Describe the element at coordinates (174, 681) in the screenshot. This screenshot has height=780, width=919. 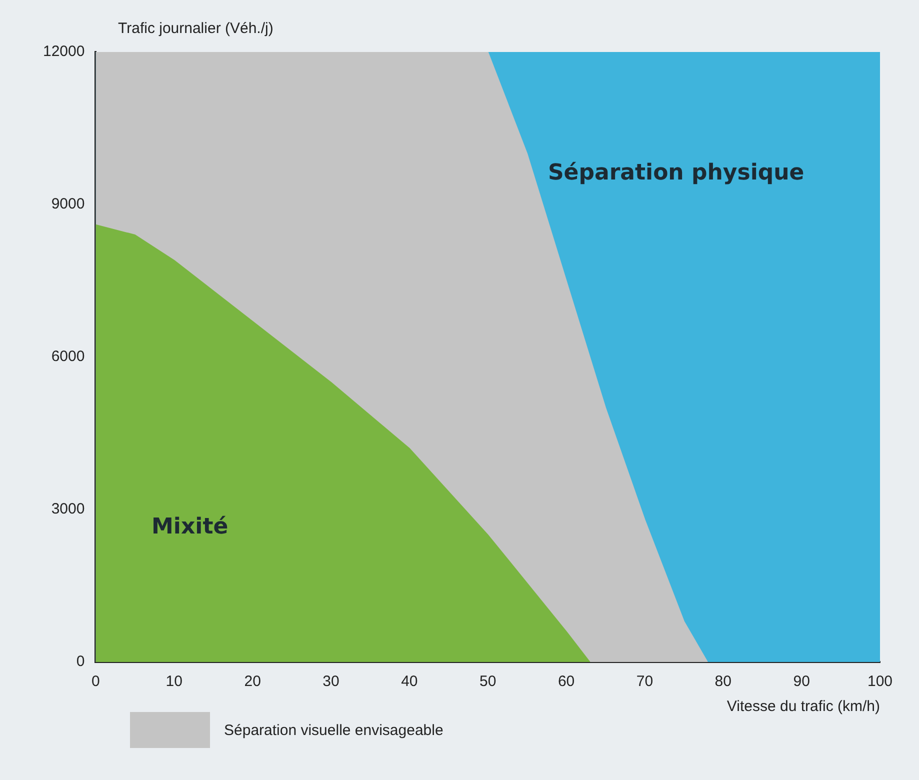
I see `x-tick-label: 10` at that location.